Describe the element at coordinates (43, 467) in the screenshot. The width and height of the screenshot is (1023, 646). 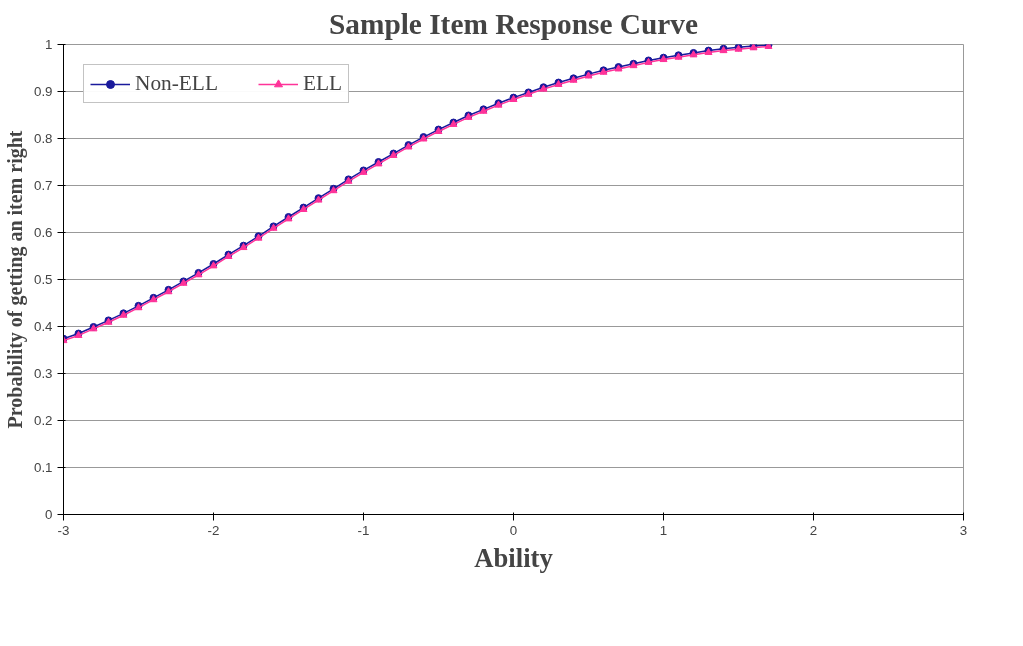
I see `y-tick-label: 0.1` at that location.